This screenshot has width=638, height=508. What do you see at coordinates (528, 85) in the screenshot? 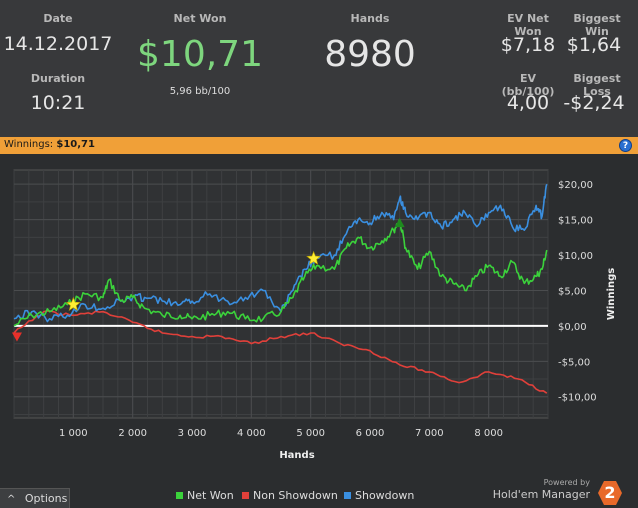
I see `ev-bb100-label: EV (bb/100)` at bounding box center [528, 85].